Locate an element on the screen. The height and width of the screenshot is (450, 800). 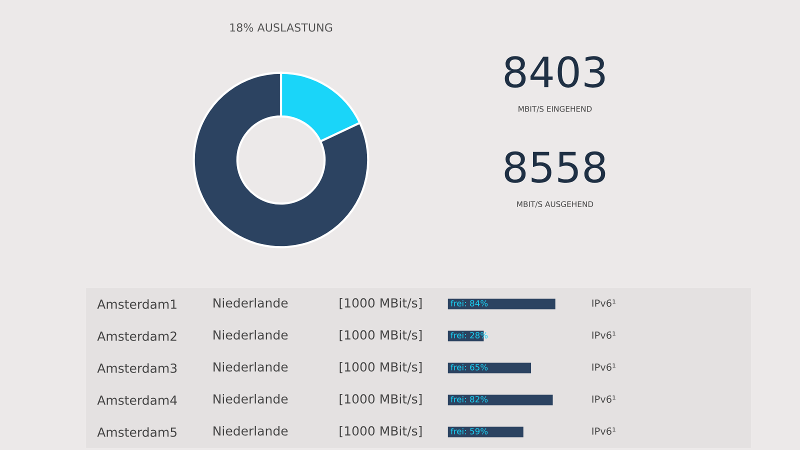
data-label: frei: 84% is located at coordinates (469, 303).